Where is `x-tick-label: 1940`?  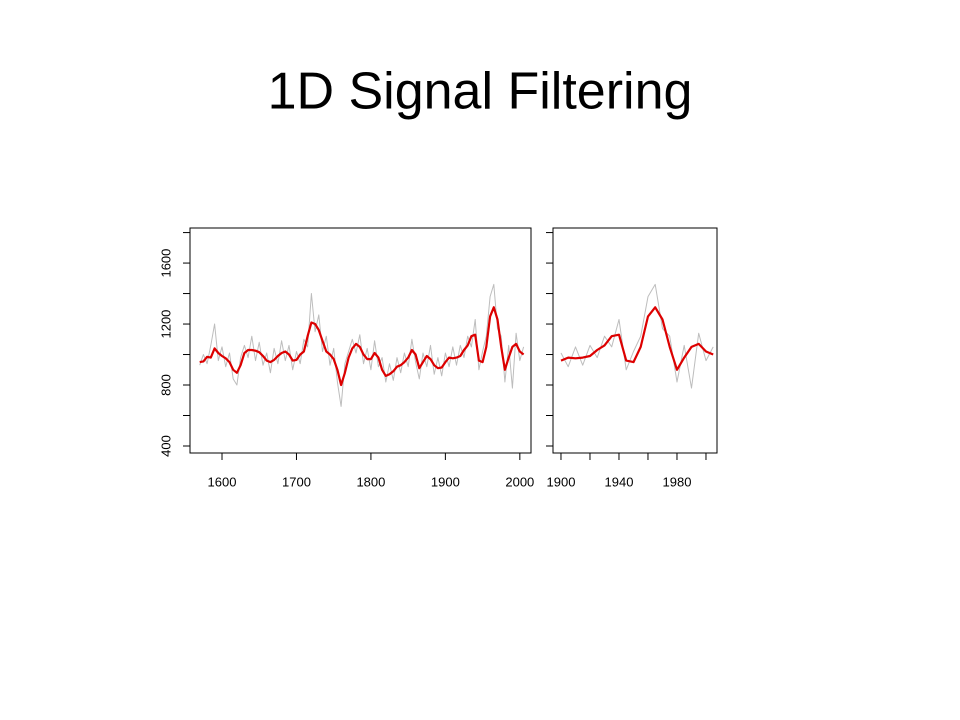
x-tick-label: 1940 is located at coordinates (619, 481).